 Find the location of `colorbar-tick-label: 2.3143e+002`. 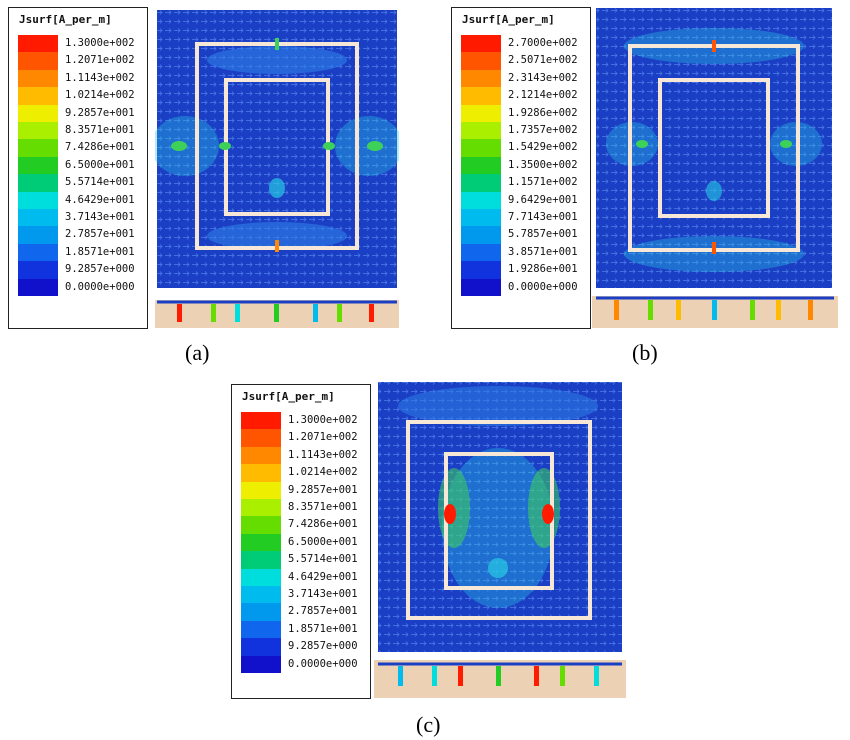

colorbar-tick-label: 2.3143e+002 is located at coordinates (543, 77).